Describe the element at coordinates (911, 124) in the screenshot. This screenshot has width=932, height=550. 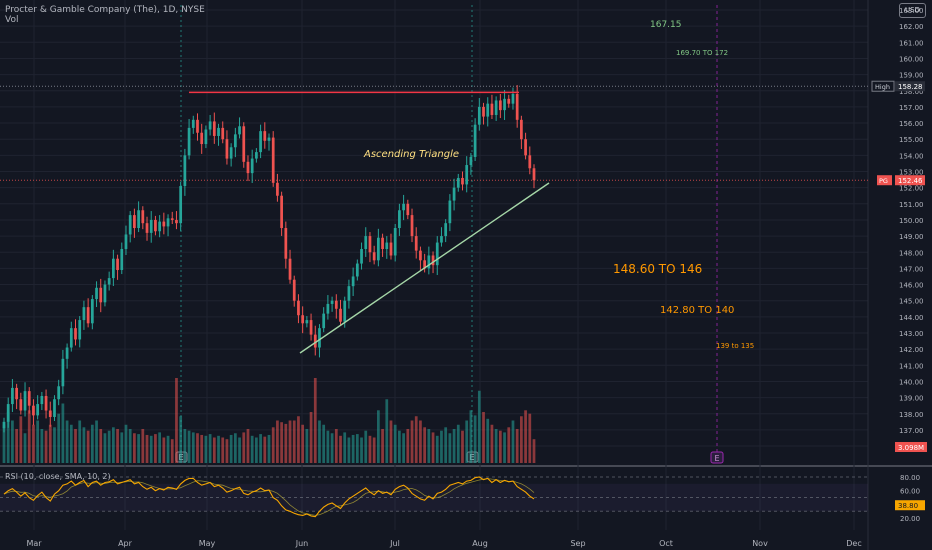
I see `price-tick: 156.00` at that location.